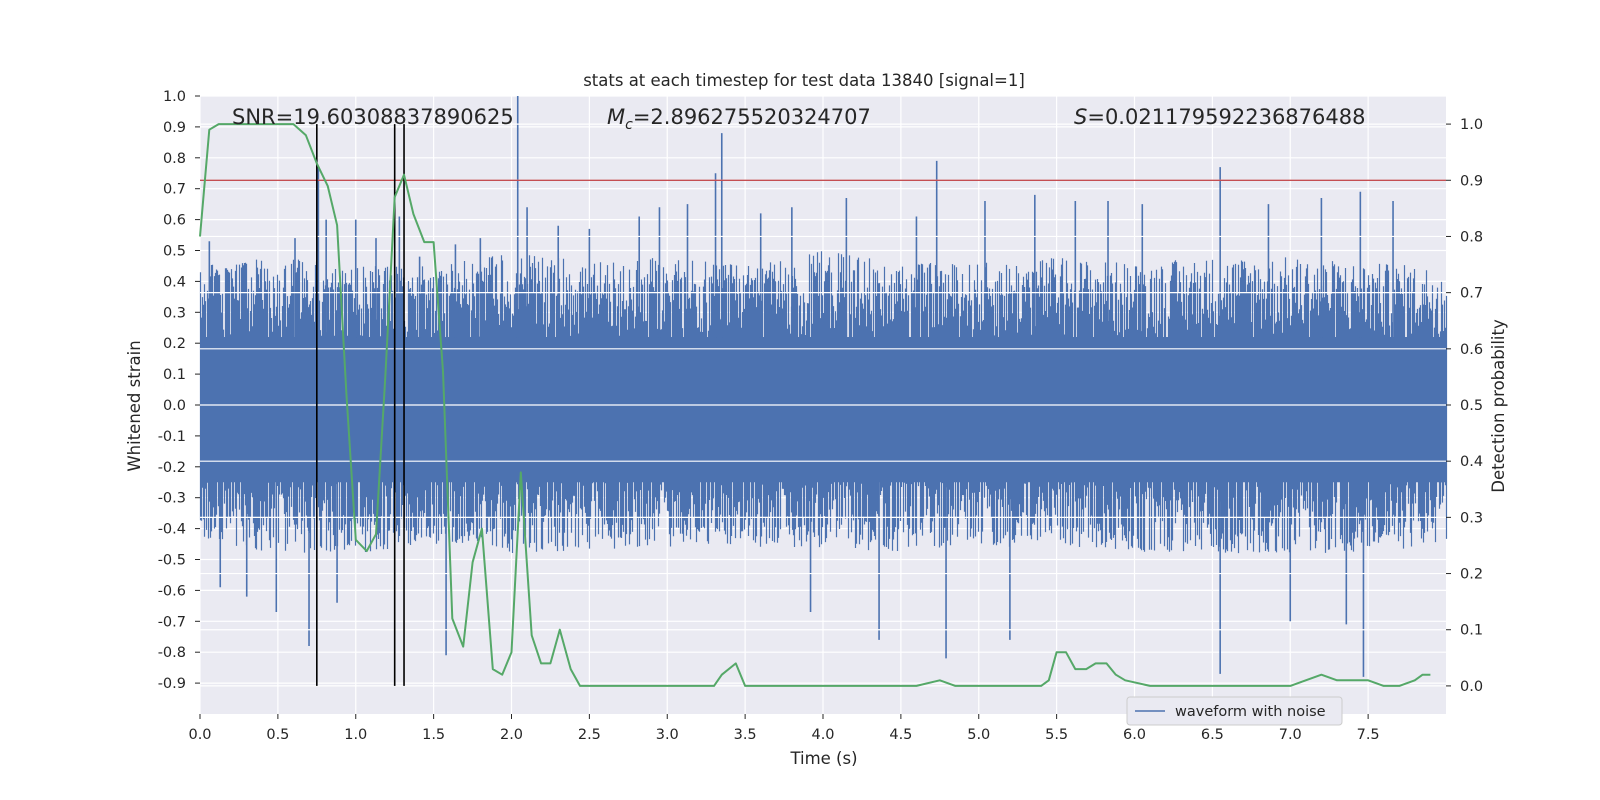  What do you see at coordinates (172, 437) in the screenshot?
I see `y-left-tick-label: -0.1` at bounding box center [172, 437].